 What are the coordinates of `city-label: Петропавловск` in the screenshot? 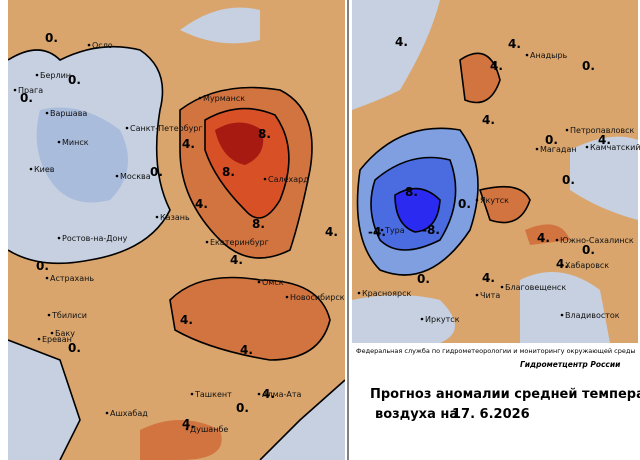 It's located at (602, 130).